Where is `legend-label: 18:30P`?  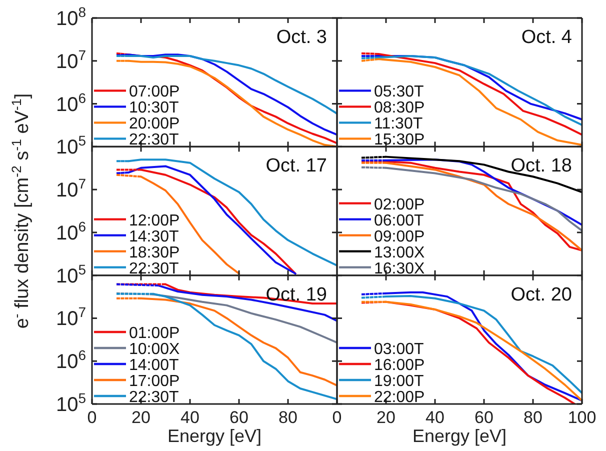 legend-label: 18:30P is located at coordinates (154, 253).